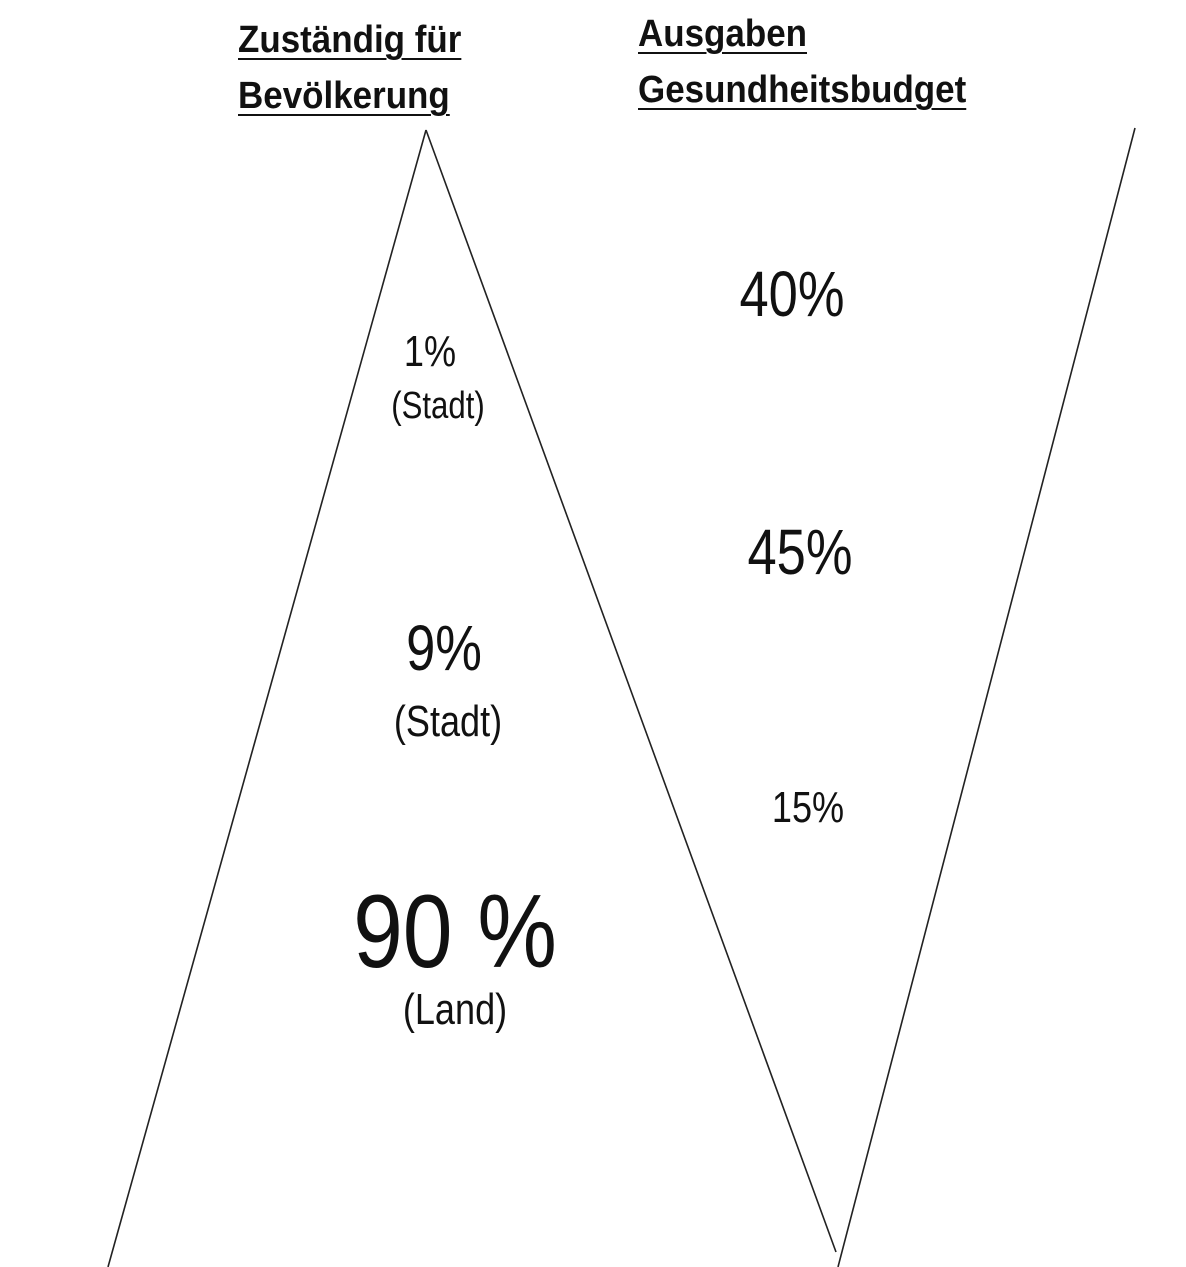 The width and height of the screenshot is (1186, 1267). Describe the element at coordinates (792, 294) in the screenshot. I see `budget-top-percent: 40%` at that location.